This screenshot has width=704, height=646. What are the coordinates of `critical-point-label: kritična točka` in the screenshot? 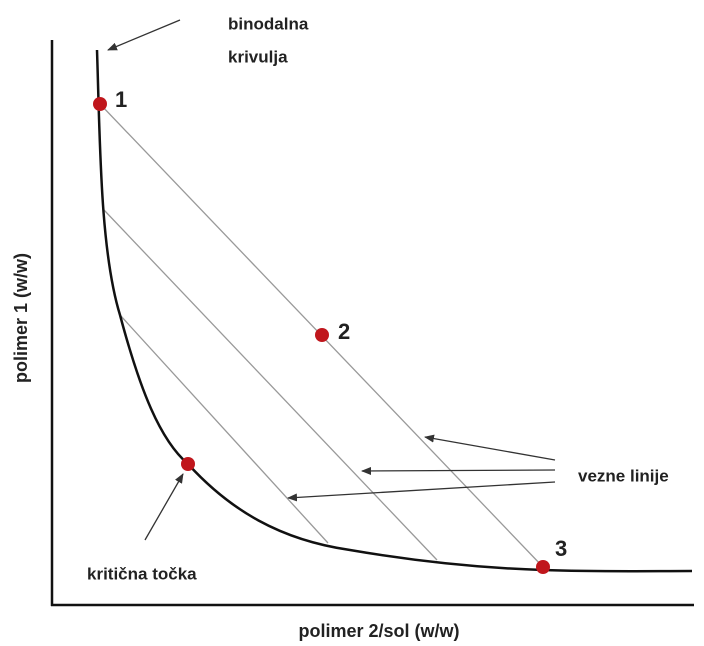 It's located at (142, 573).